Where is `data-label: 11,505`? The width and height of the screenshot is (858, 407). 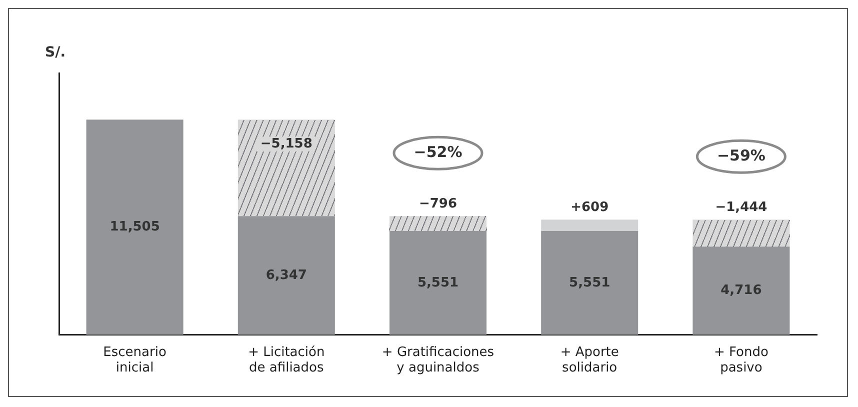 data-label: 11,505 is located at coordinates (135, 227).